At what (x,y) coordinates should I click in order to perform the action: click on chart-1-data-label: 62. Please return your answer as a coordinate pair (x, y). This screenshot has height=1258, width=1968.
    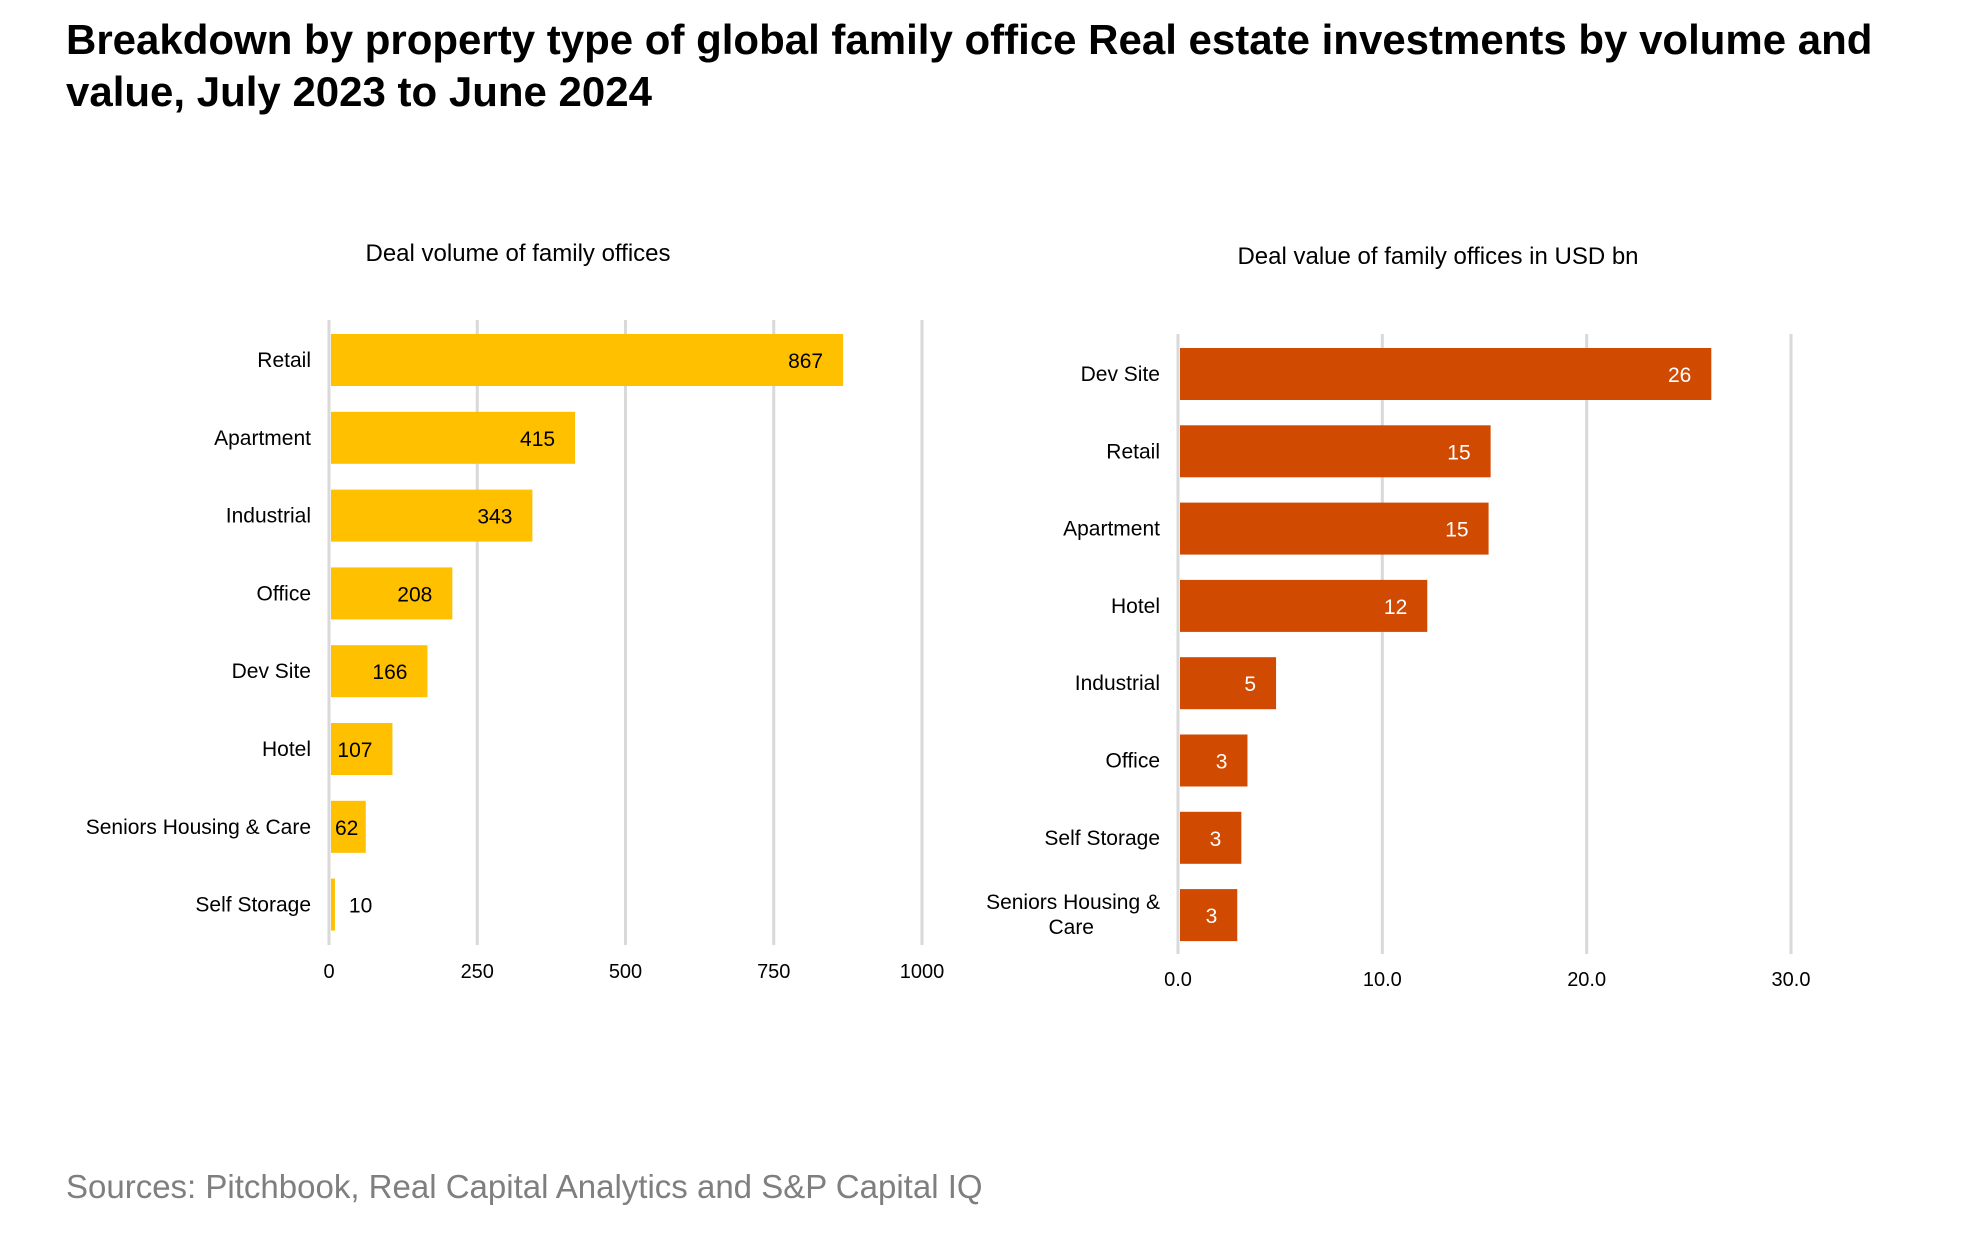
    Looking at the image, I should click on (346, 828).